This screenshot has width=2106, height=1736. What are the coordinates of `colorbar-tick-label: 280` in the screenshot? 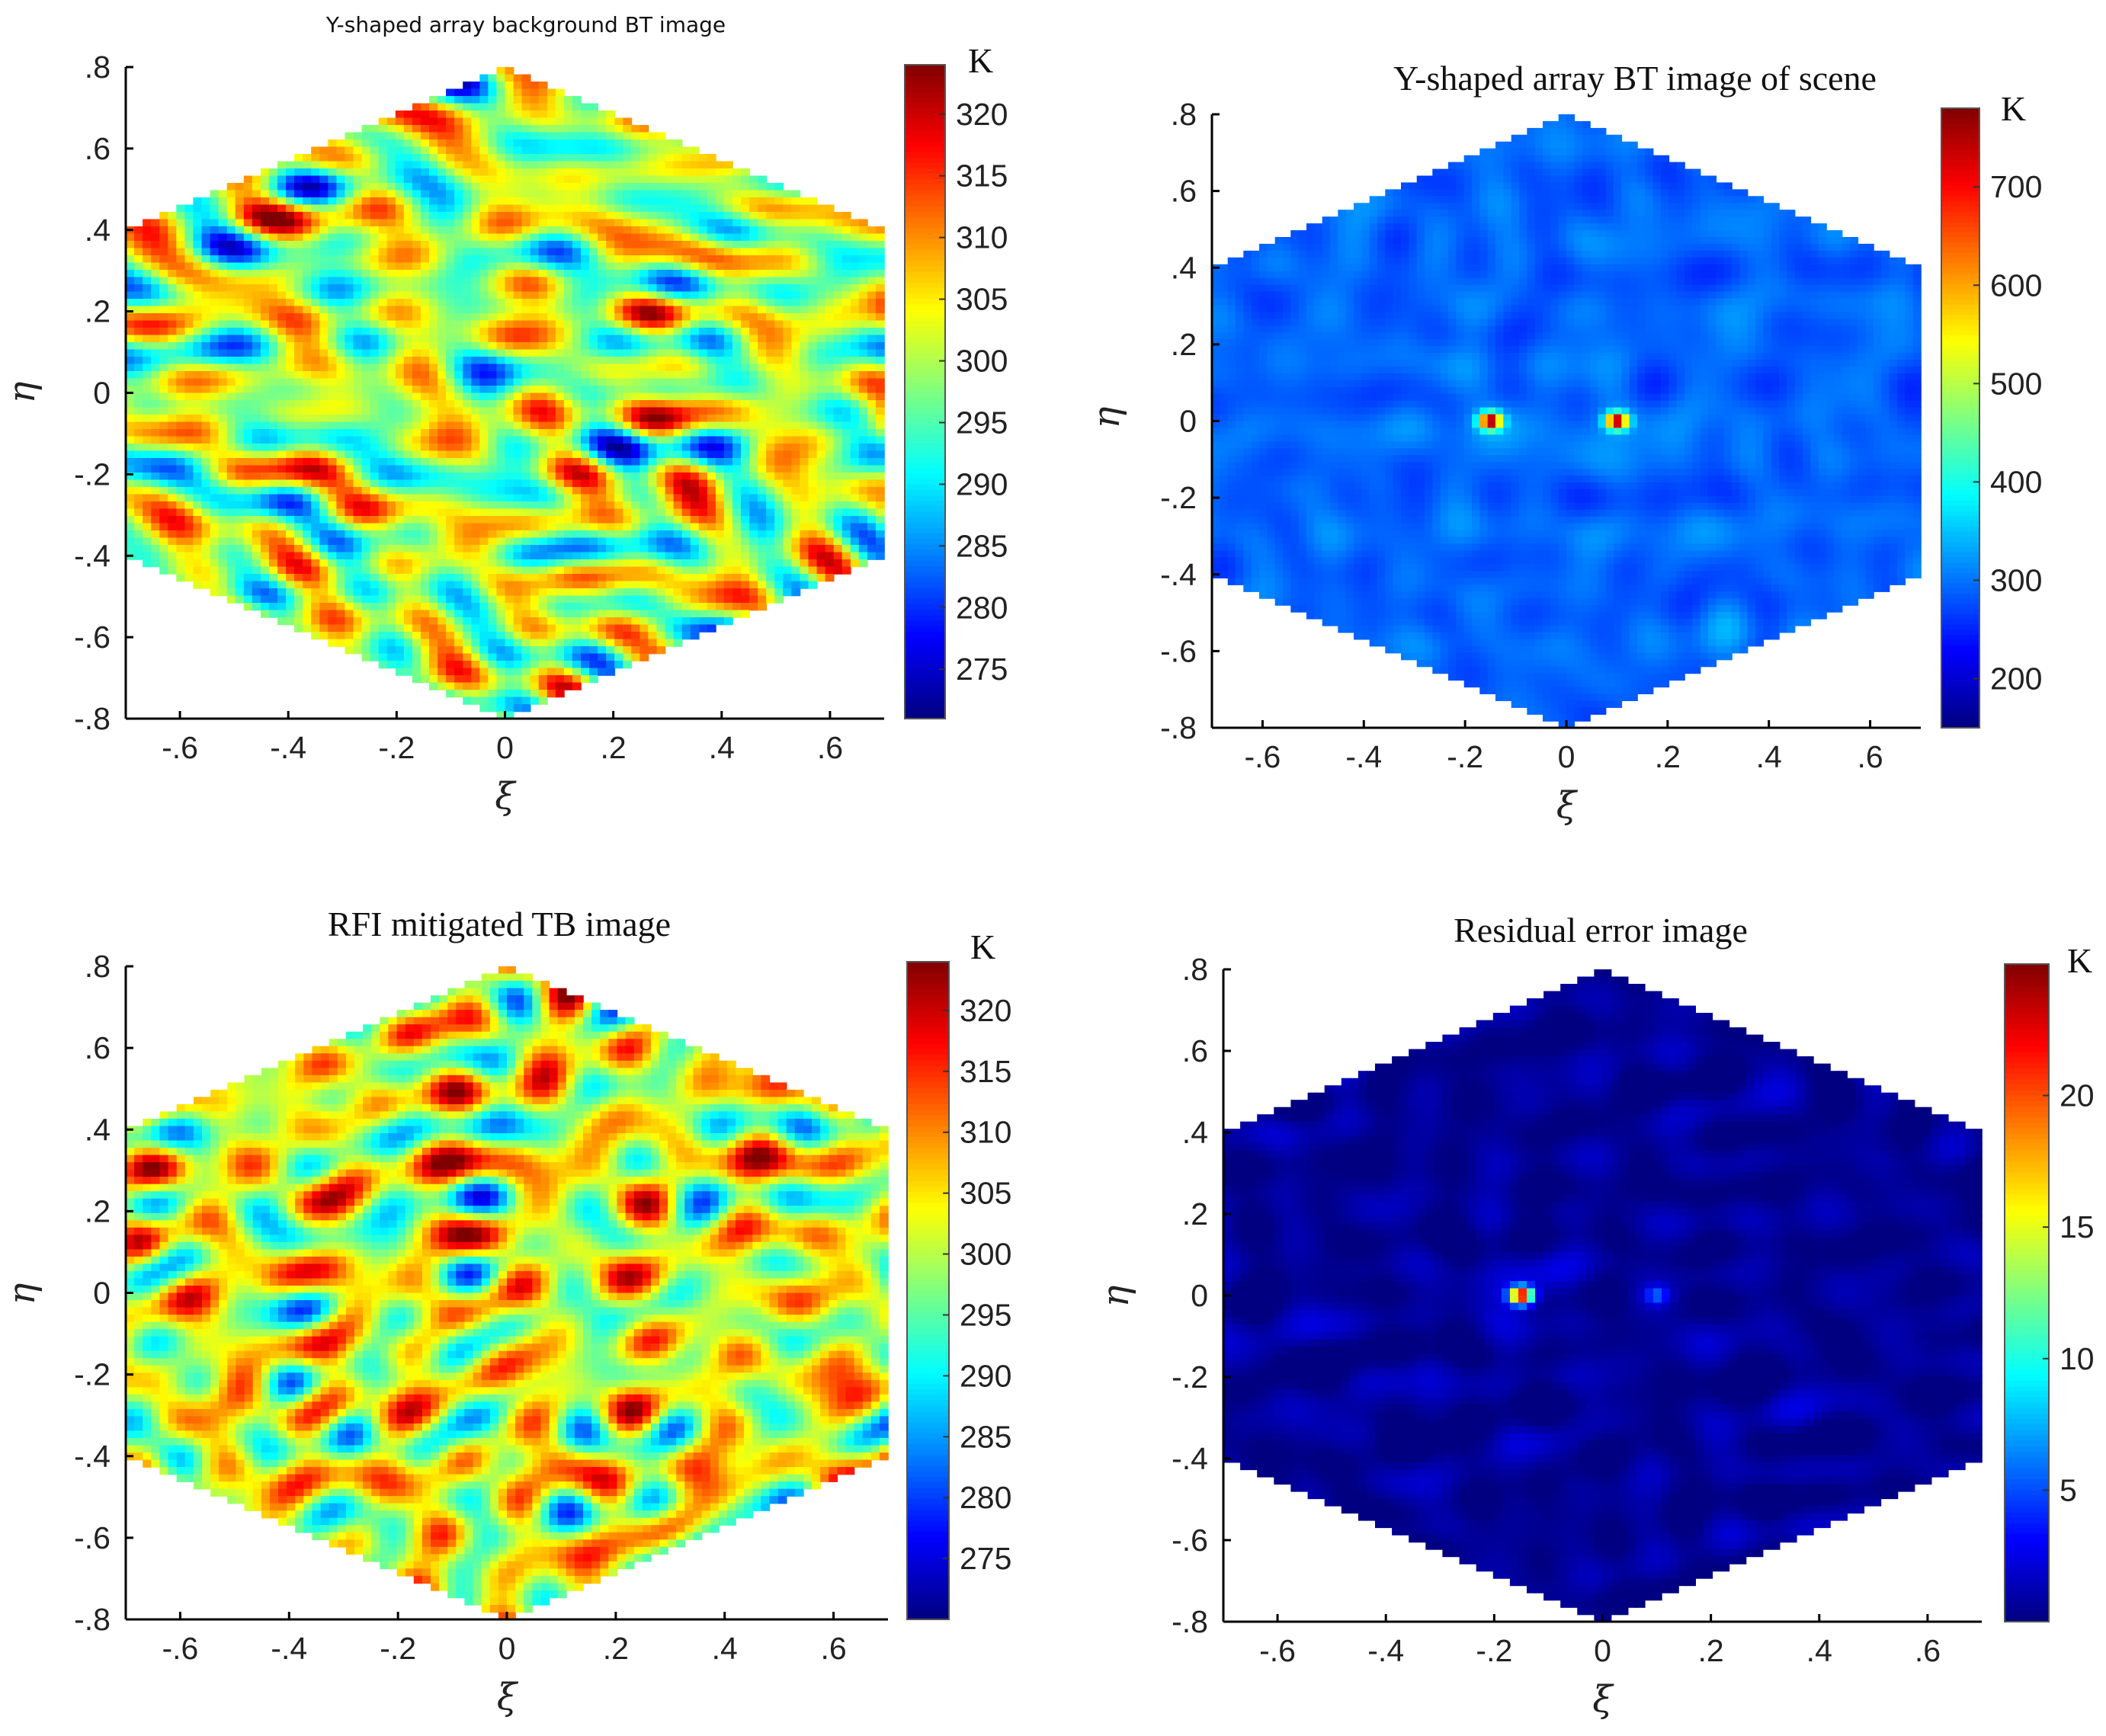 It's located at (982, 607).